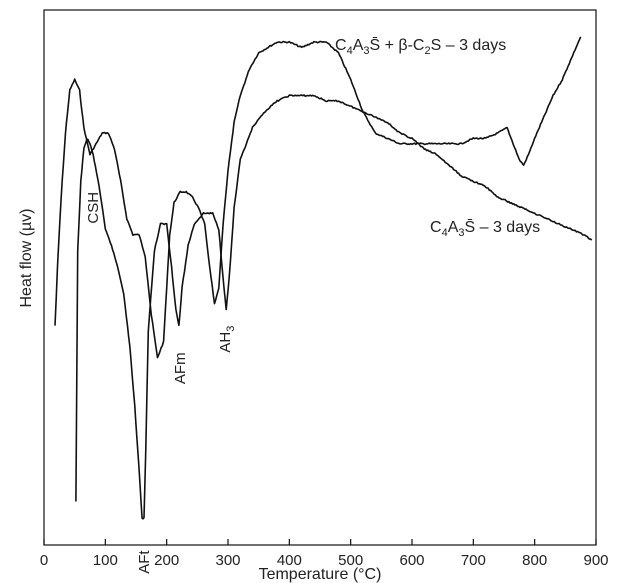 The height and width of the screenshot is (583, 617). Describe the element at coordinates (166, 560) in the screenshot. I see `x-tick-label: 200` at that location.